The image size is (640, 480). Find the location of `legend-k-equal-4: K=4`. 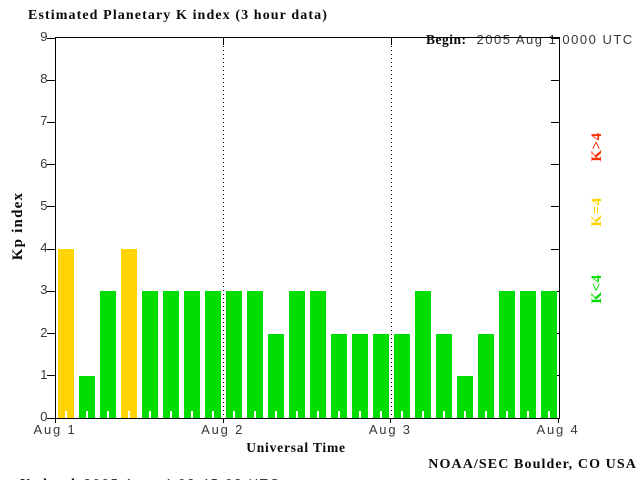

legend-k-equal-4: K=4 is located at coordinates (597, 212).